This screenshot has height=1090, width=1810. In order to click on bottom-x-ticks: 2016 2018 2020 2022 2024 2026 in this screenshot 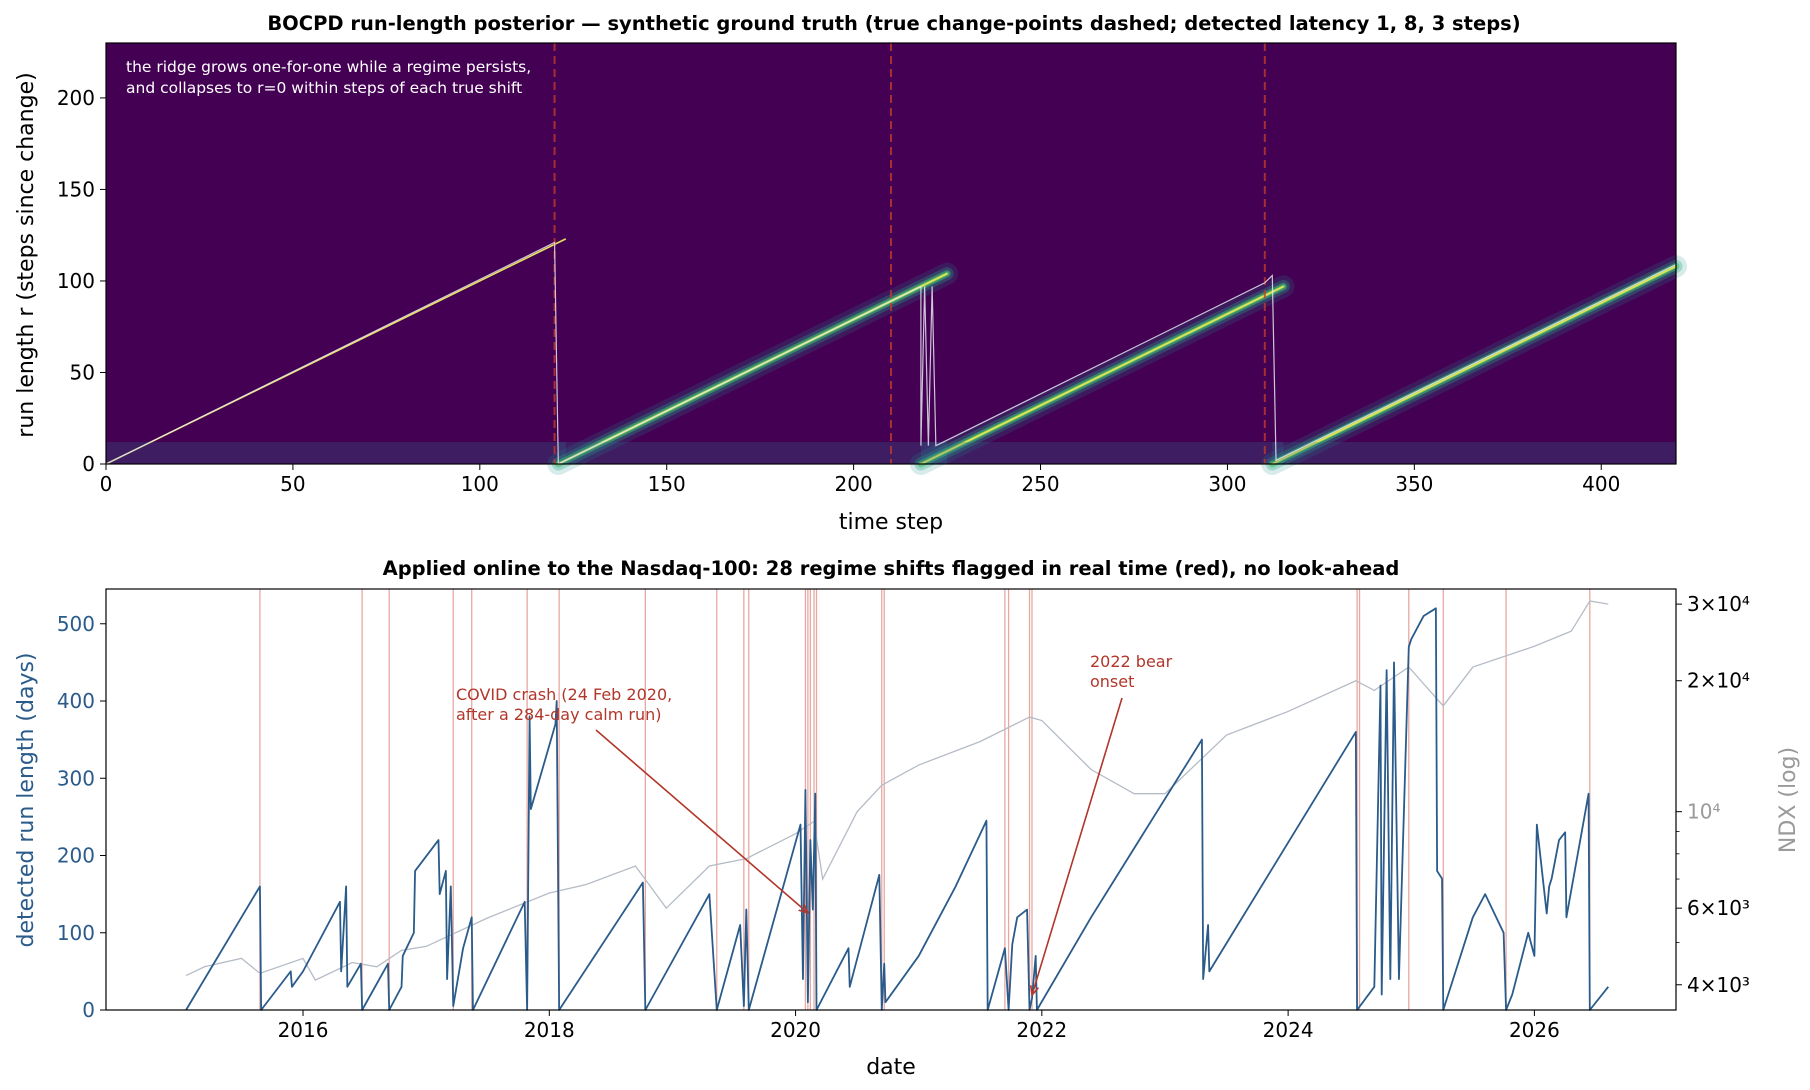, I will do `click(919, 1026)`.